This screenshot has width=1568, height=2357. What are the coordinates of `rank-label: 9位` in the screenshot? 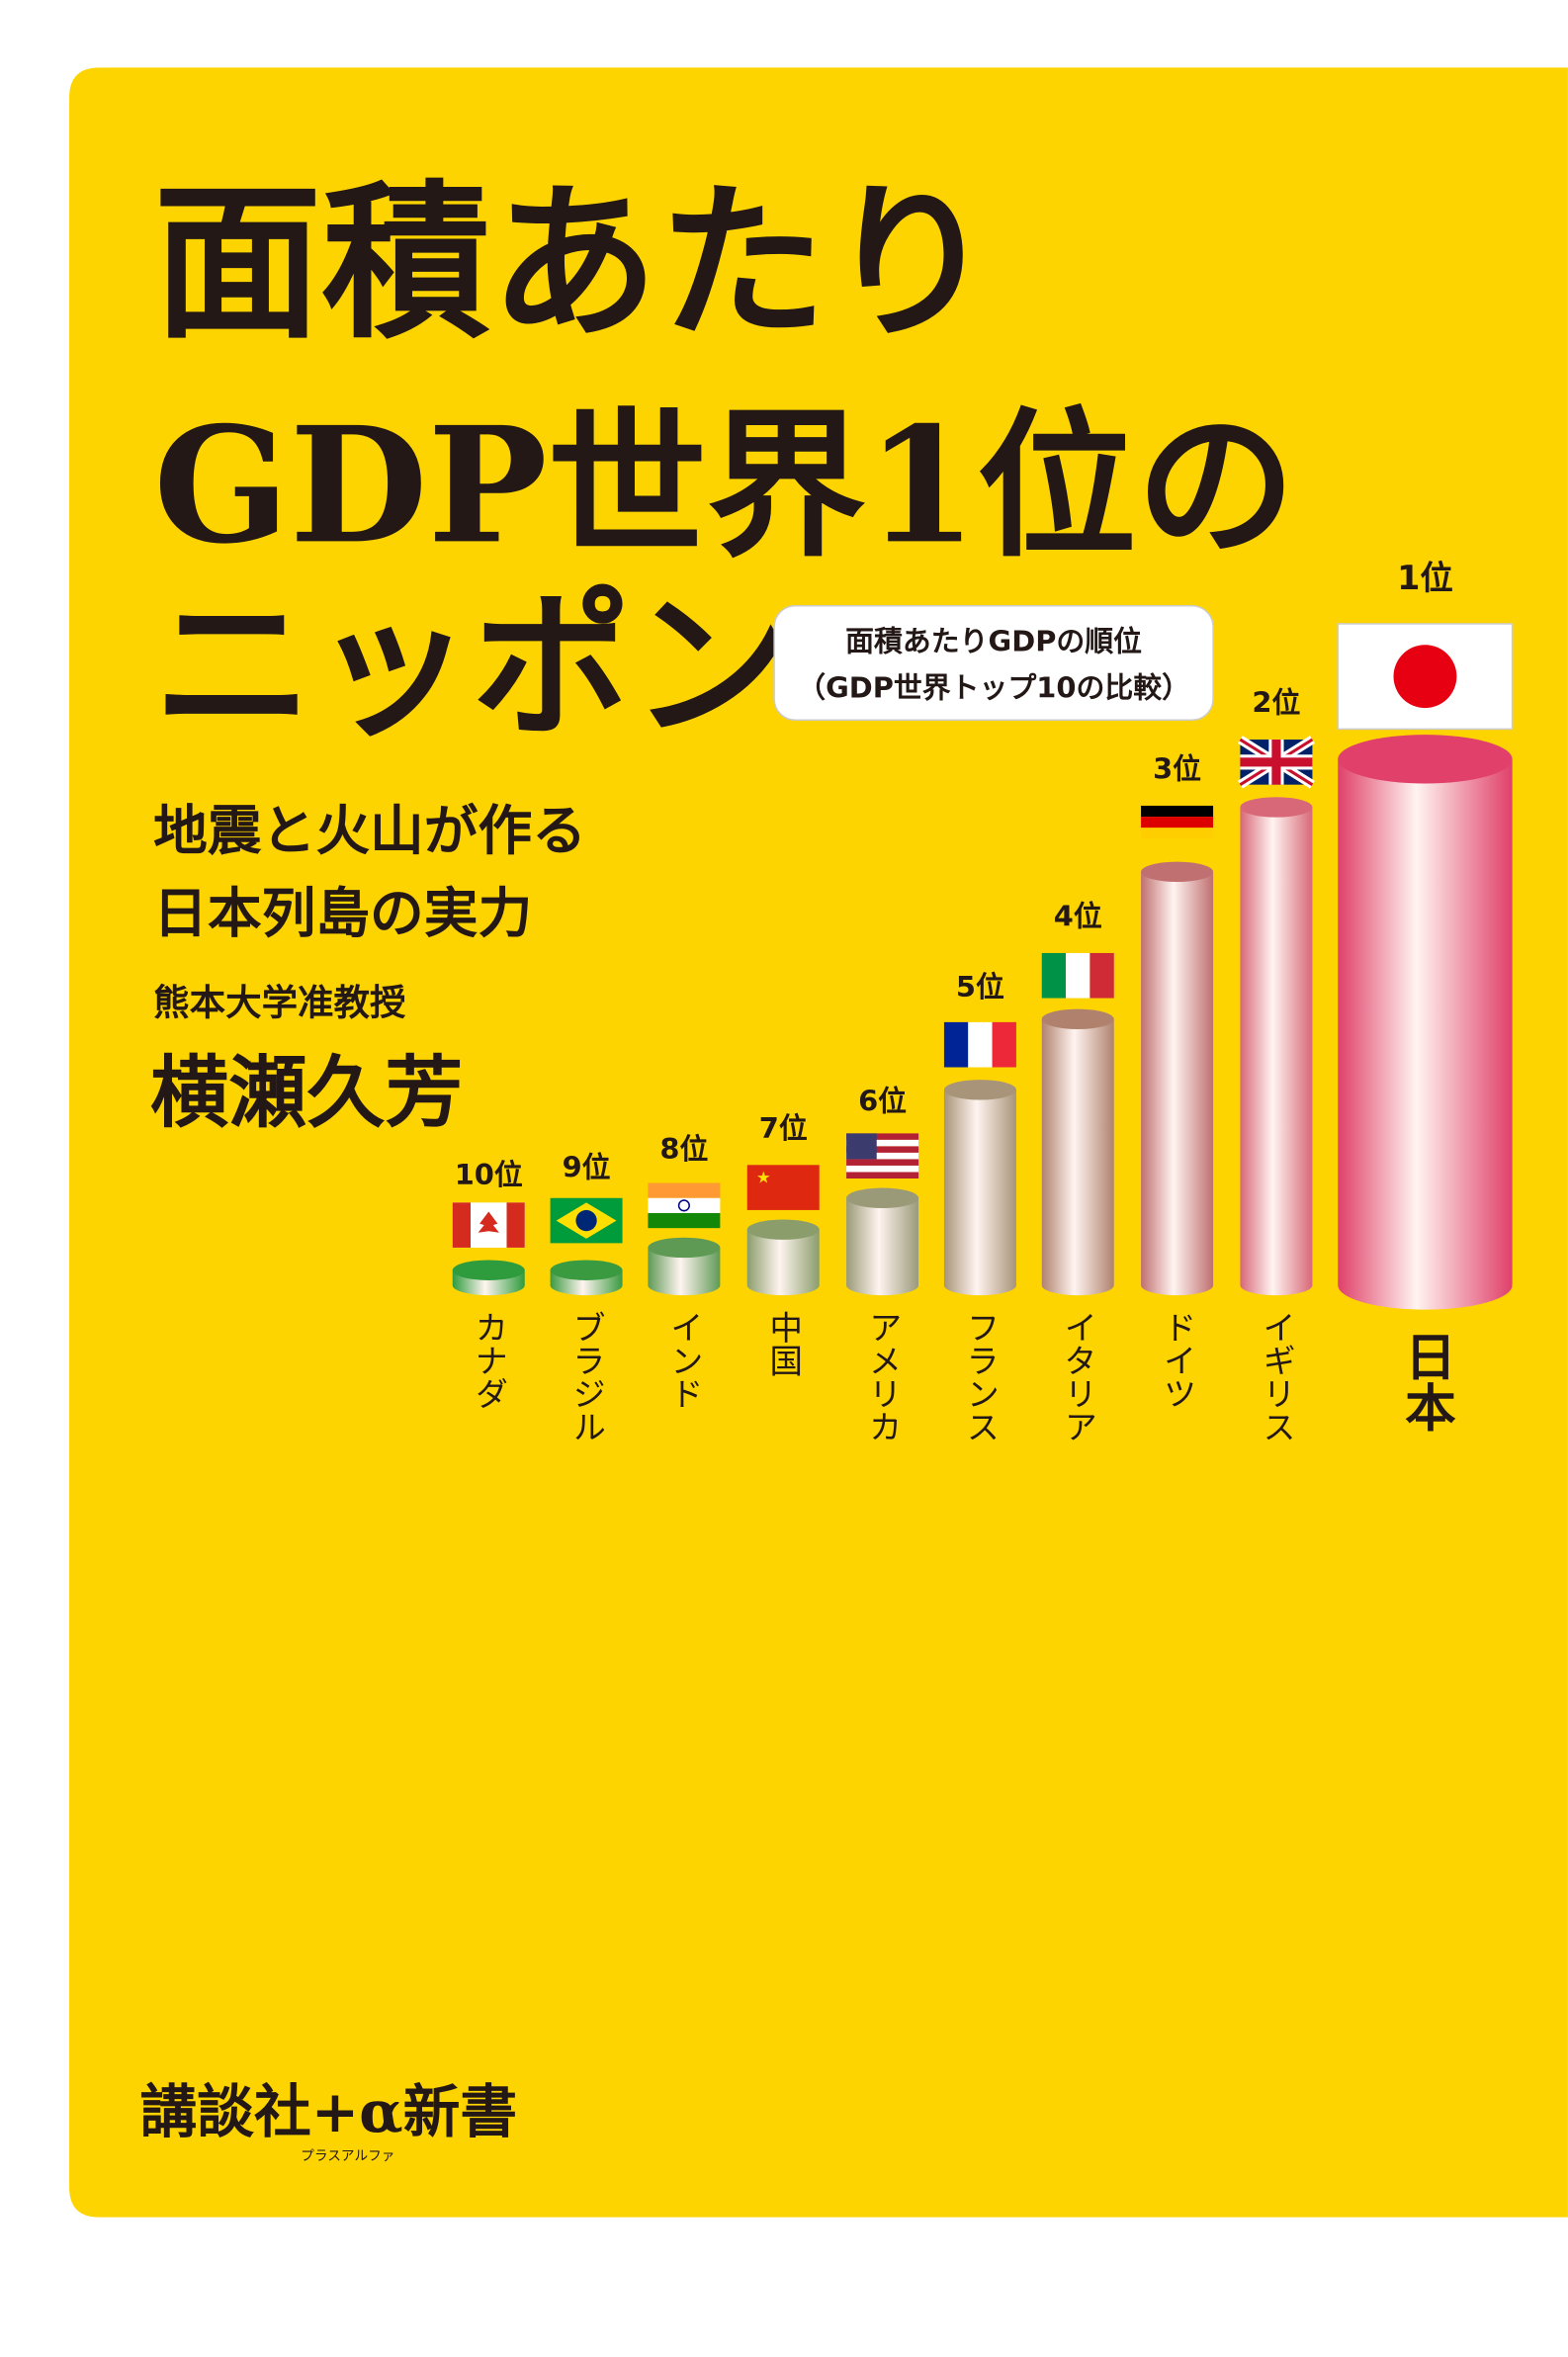 It's located at (587, 1166).